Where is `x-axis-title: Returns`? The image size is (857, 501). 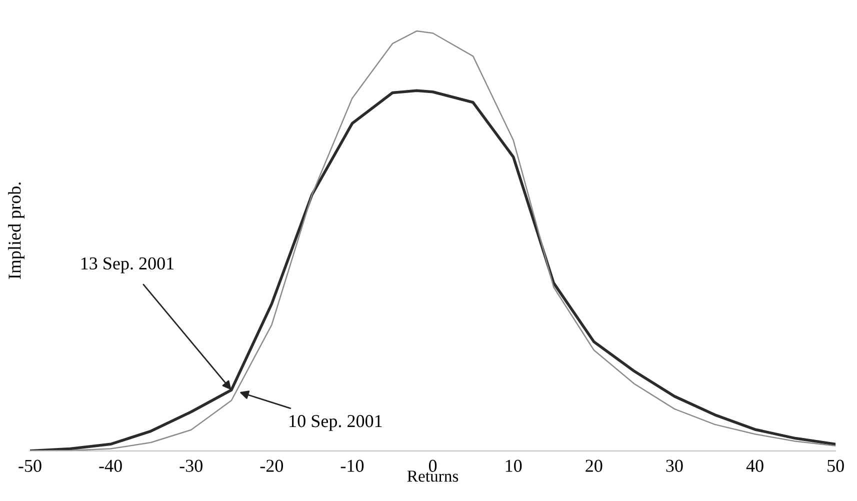 x-axis-title: Returns is located at coordinates (432, 476).